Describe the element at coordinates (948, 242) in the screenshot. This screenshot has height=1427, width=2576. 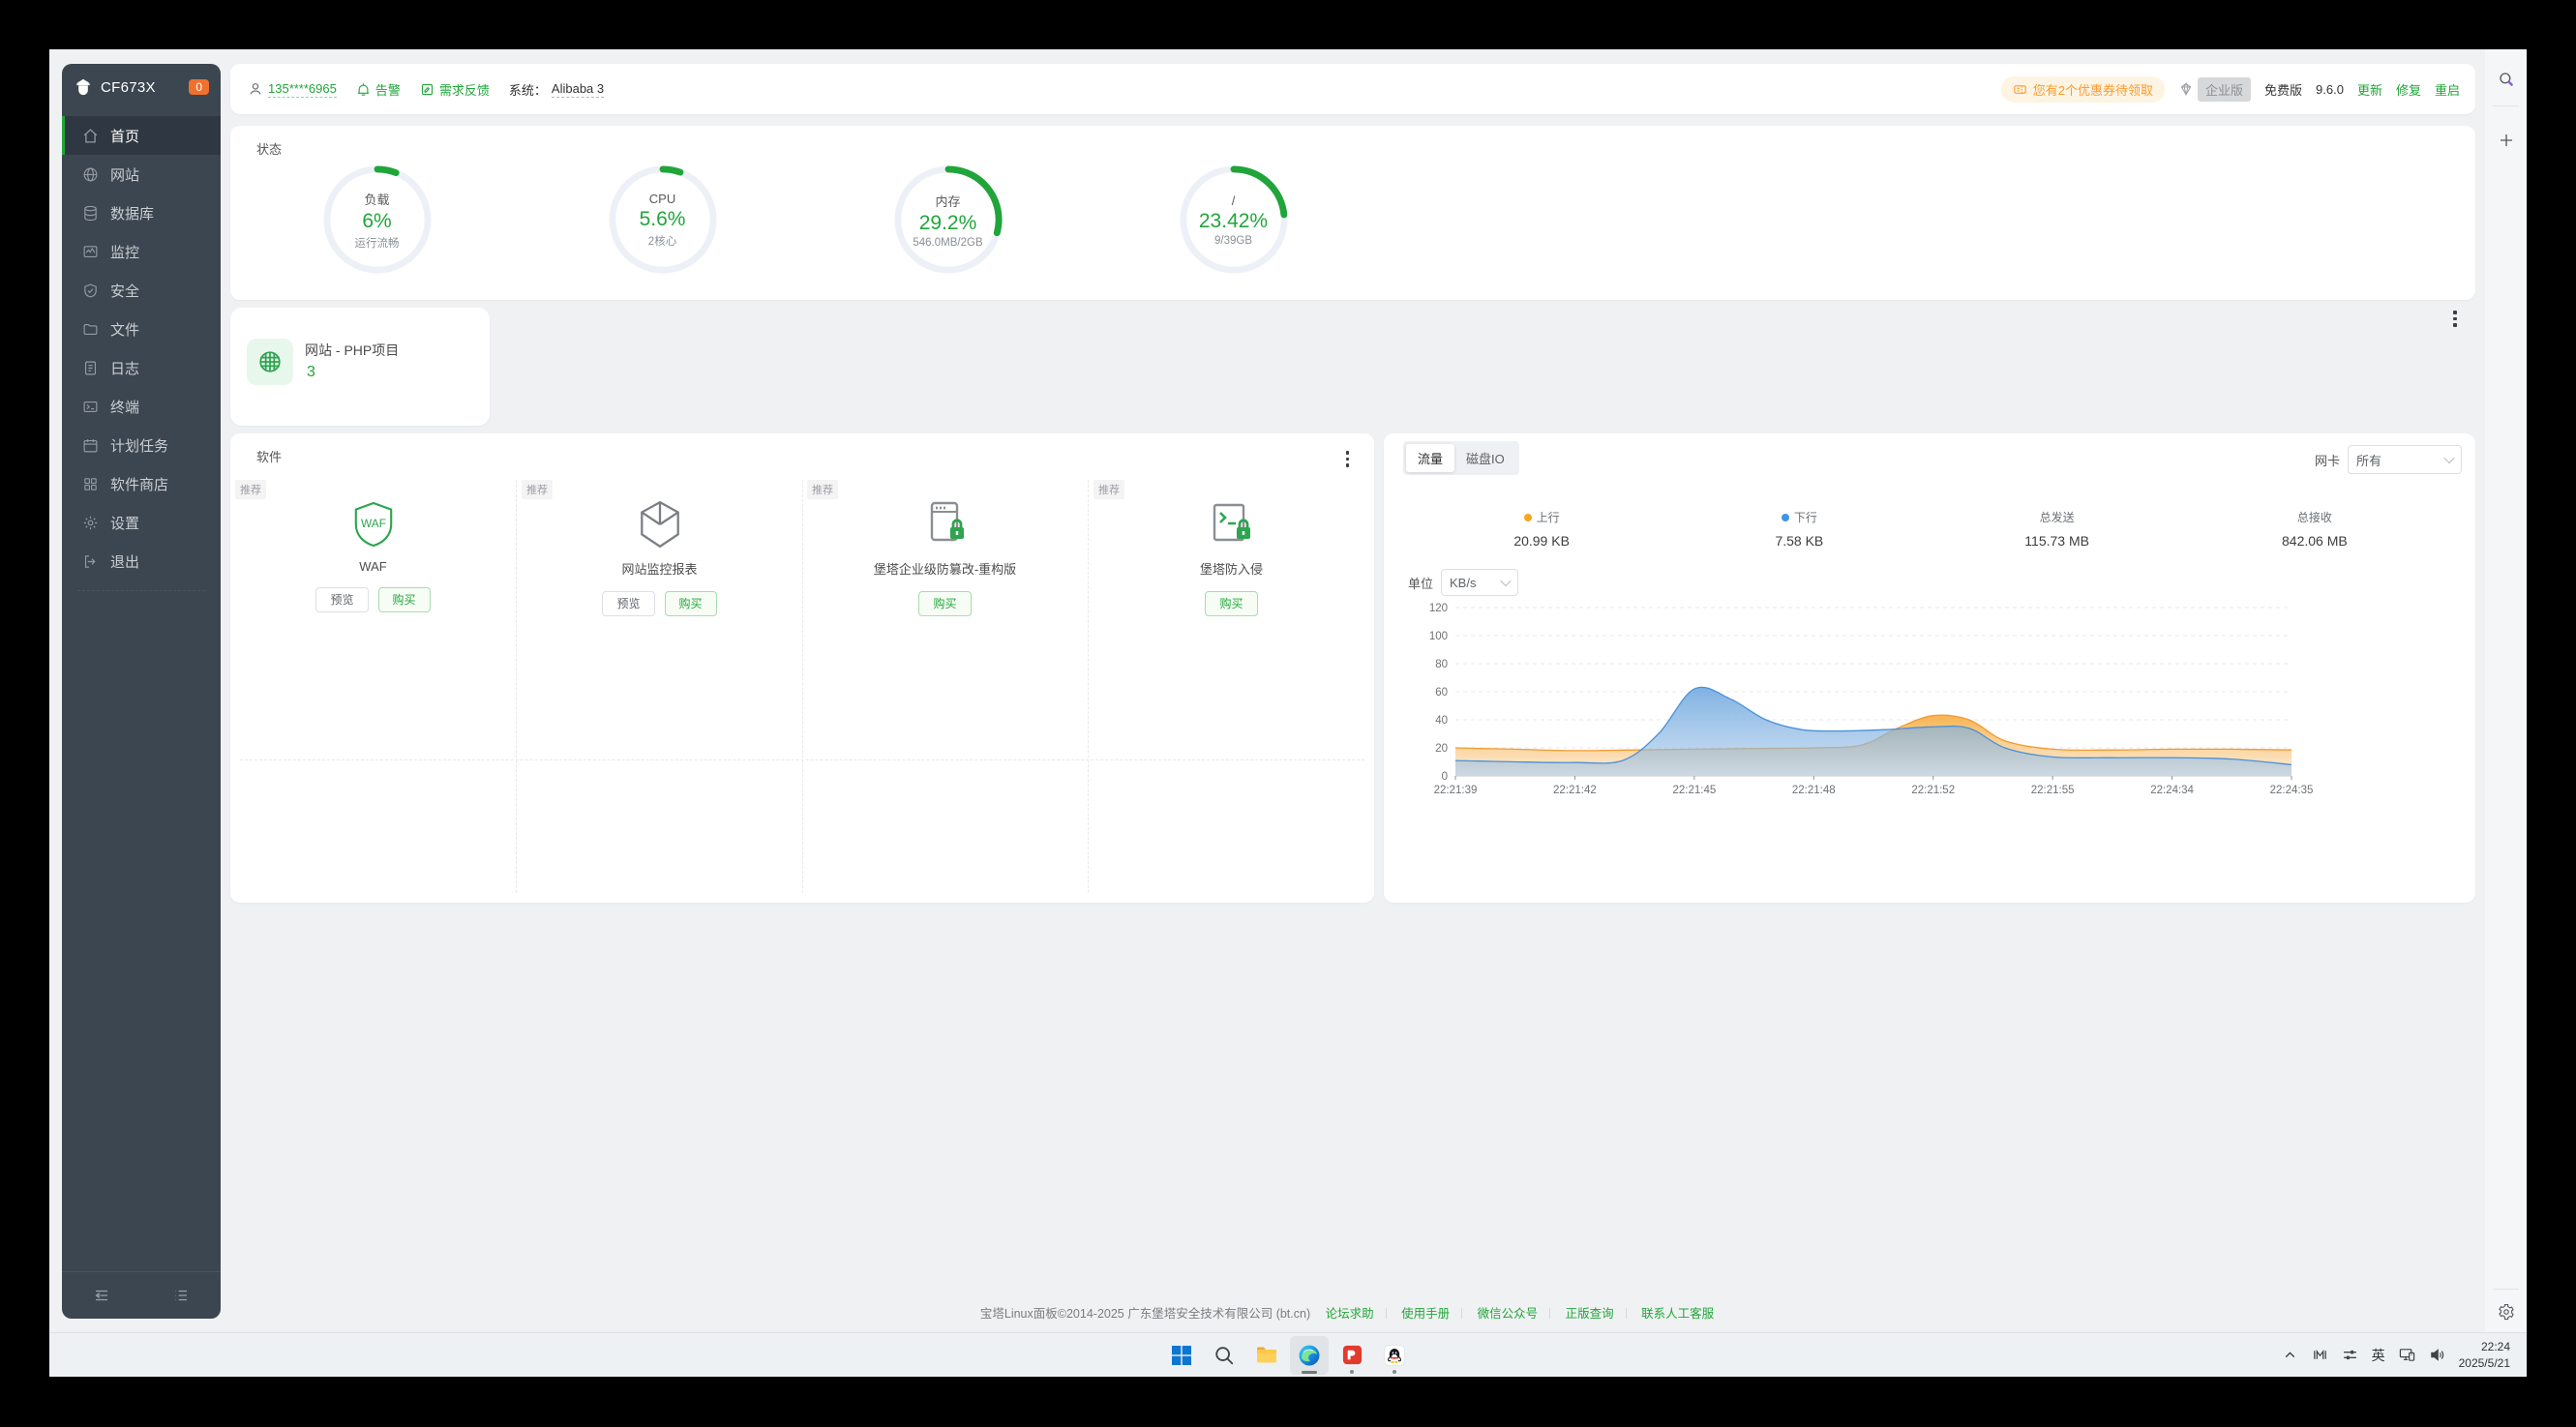
I see `gauge-sub: 546.0MB/2GB` at that location.